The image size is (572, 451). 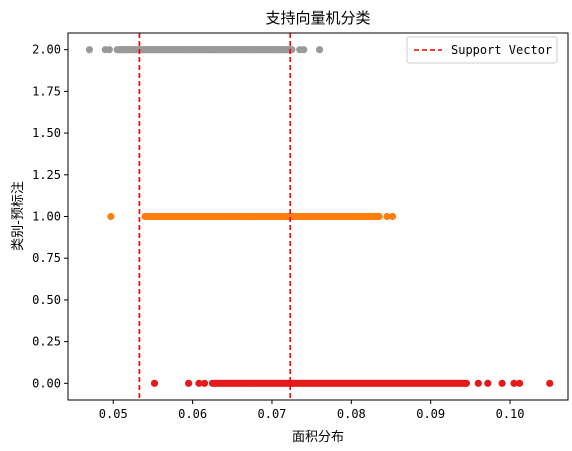 What do you see at coordinates (113, 414) in the screenshot?
I see `x-tick-label: 0.05` at bounding box center [113, 414].